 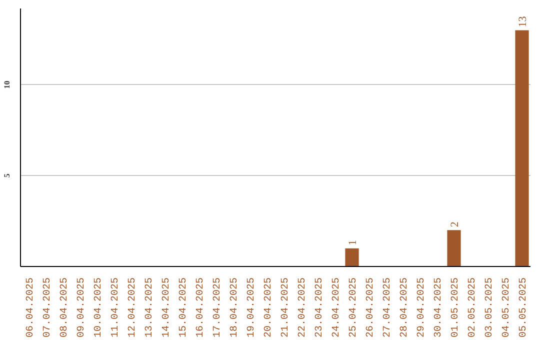 What do you see at coordinates (31, 307) in the screenshot?
I see `x-tick-label: 06.04.2025` at bounding box center [31, 307].